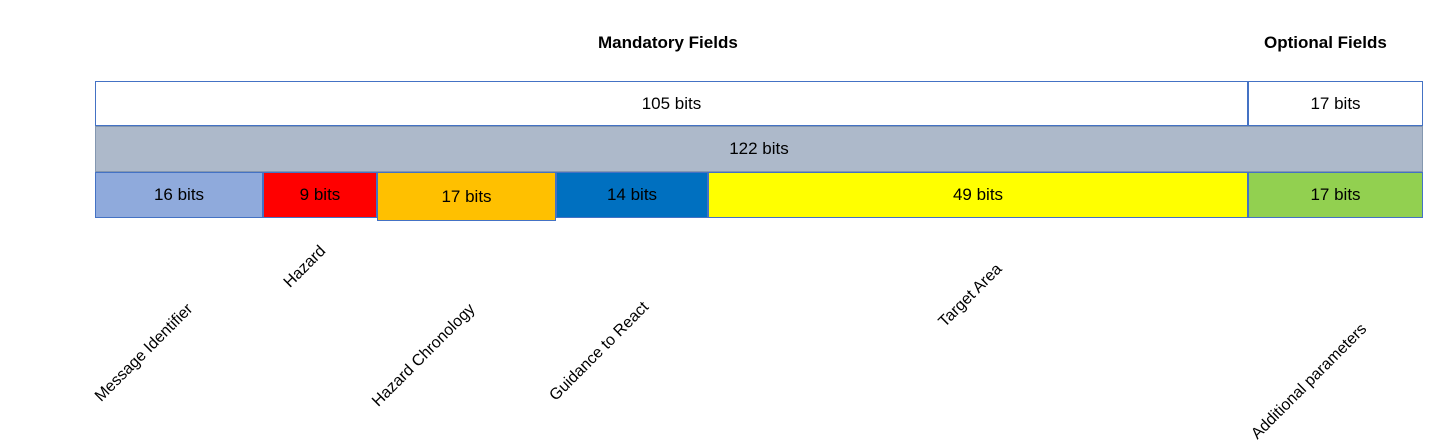 The width and height of the screenshot is (1453, 443). What do you see at coordinates (179, 195) in the screenshot?
I see `message-identifier-bits-cell: 16 bits` at bounding box center [179, 195].